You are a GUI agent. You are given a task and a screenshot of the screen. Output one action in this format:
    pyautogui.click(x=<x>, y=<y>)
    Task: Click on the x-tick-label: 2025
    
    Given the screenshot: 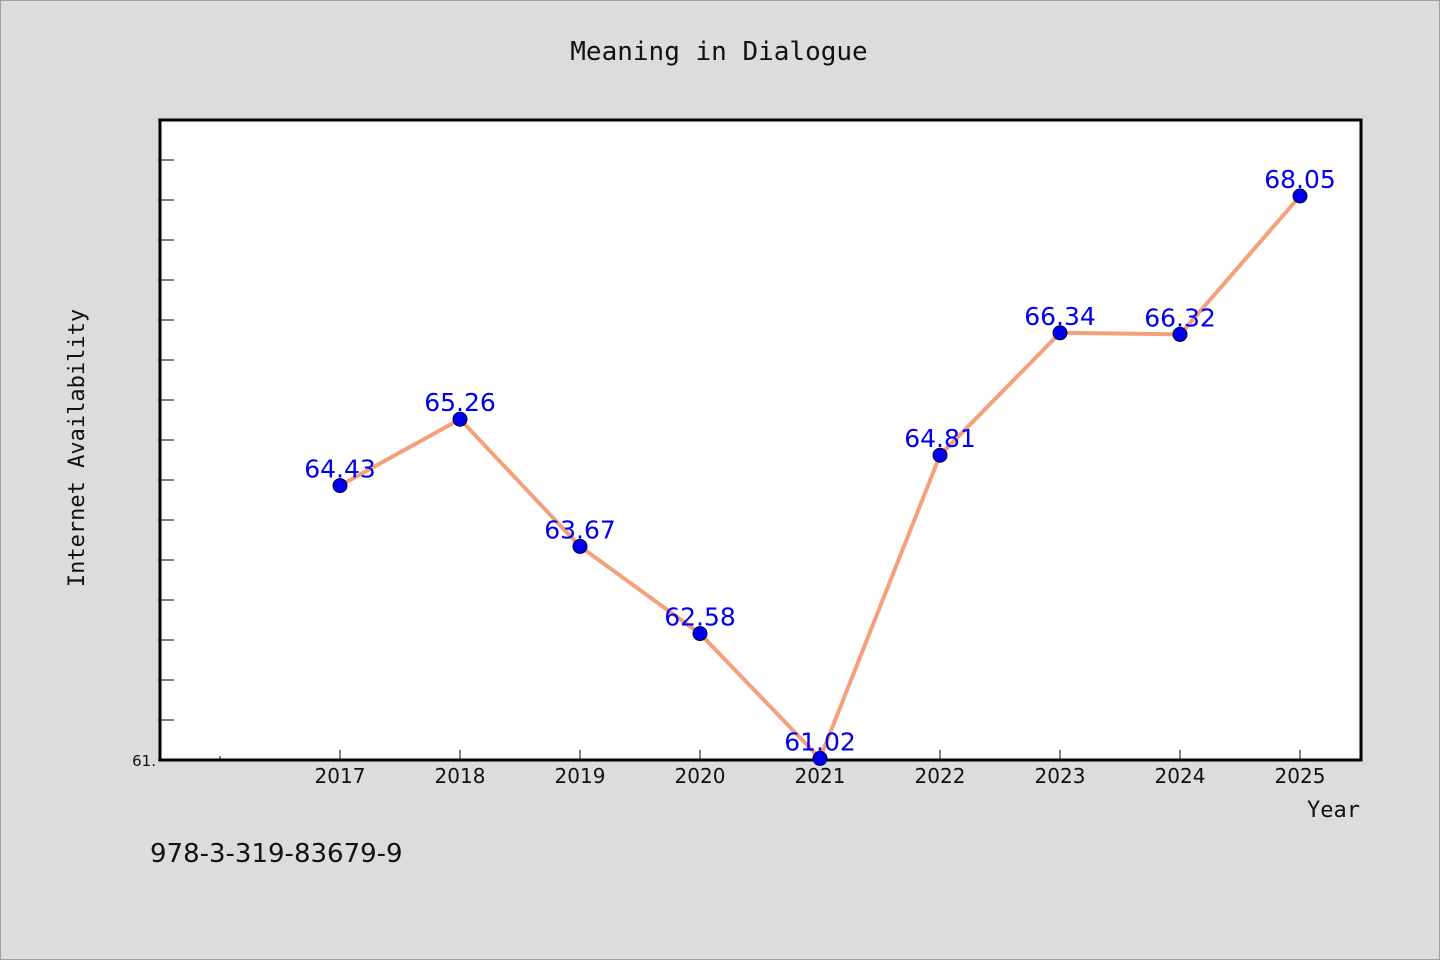 What is the action you would take?
    pyautogui.click(x=1300, y=776)
    